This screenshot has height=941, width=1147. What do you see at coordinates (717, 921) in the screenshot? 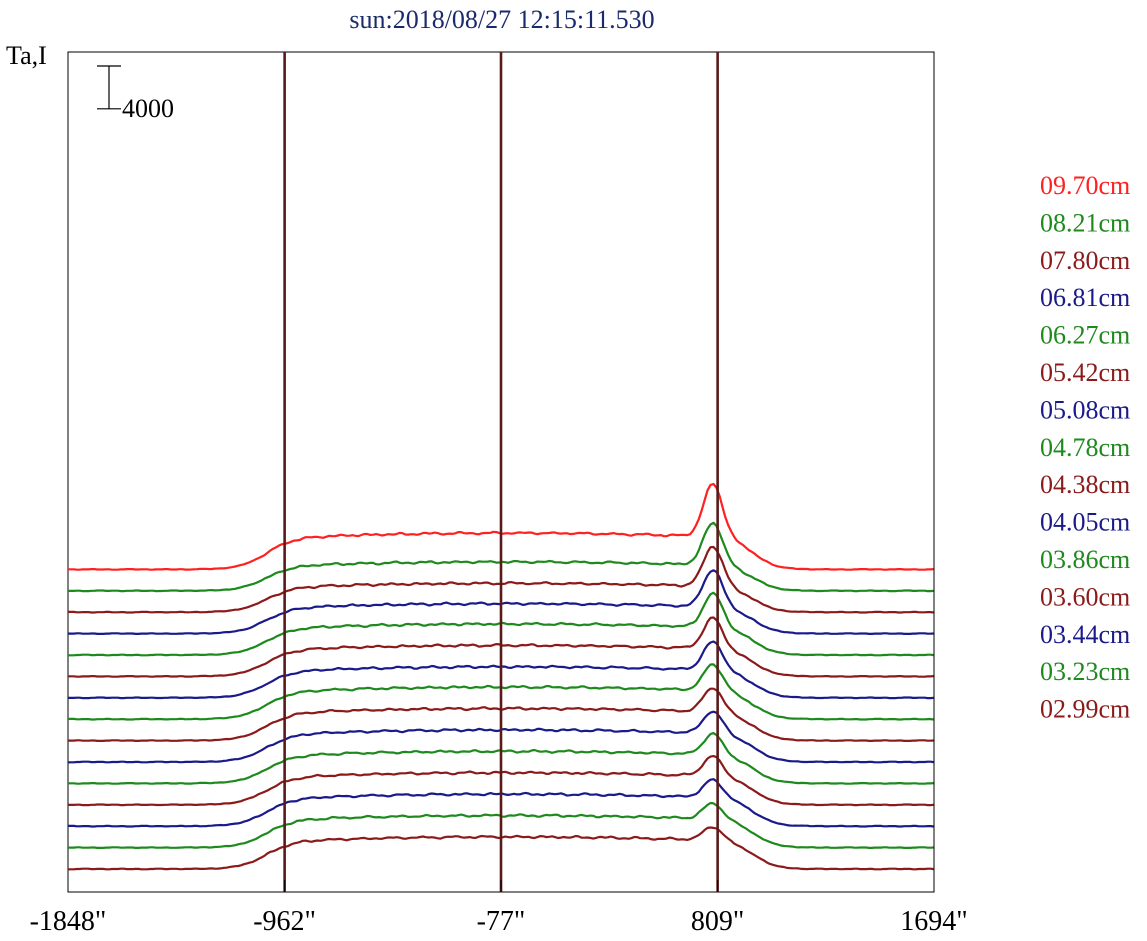
I see `x-tick-label: 809"` at bounding box center [717, 921].